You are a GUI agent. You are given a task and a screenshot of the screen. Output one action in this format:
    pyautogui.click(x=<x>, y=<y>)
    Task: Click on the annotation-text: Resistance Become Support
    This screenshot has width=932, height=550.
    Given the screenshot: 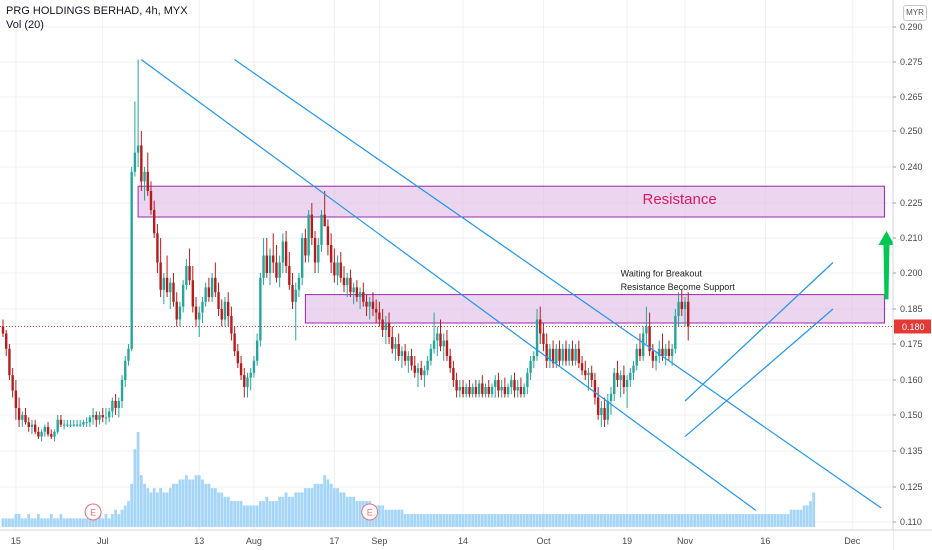 What is the action you would take?
    pyautogui.click(x=678, y=287)
    